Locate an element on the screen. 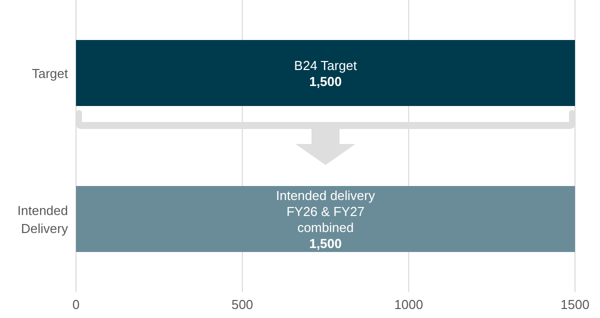  x-tick-label: 1500 is located at coordinates (575, 304).